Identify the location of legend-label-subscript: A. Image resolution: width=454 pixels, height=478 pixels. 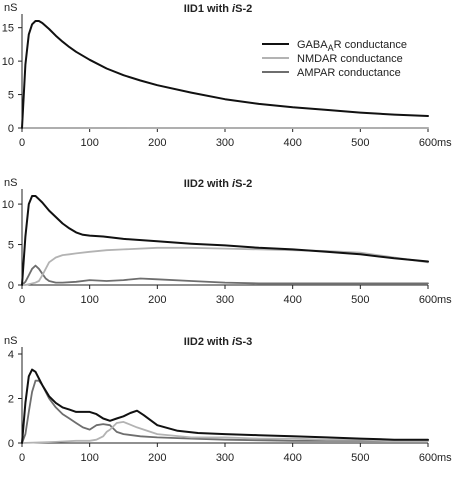
(331, 48).